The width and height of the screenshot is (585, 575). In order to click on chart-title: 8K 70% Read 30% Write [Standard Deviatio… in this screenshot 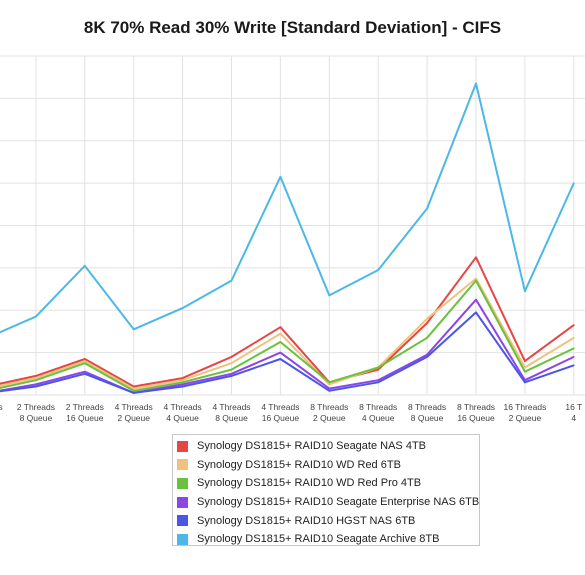, I will do `click(292, 27)`.